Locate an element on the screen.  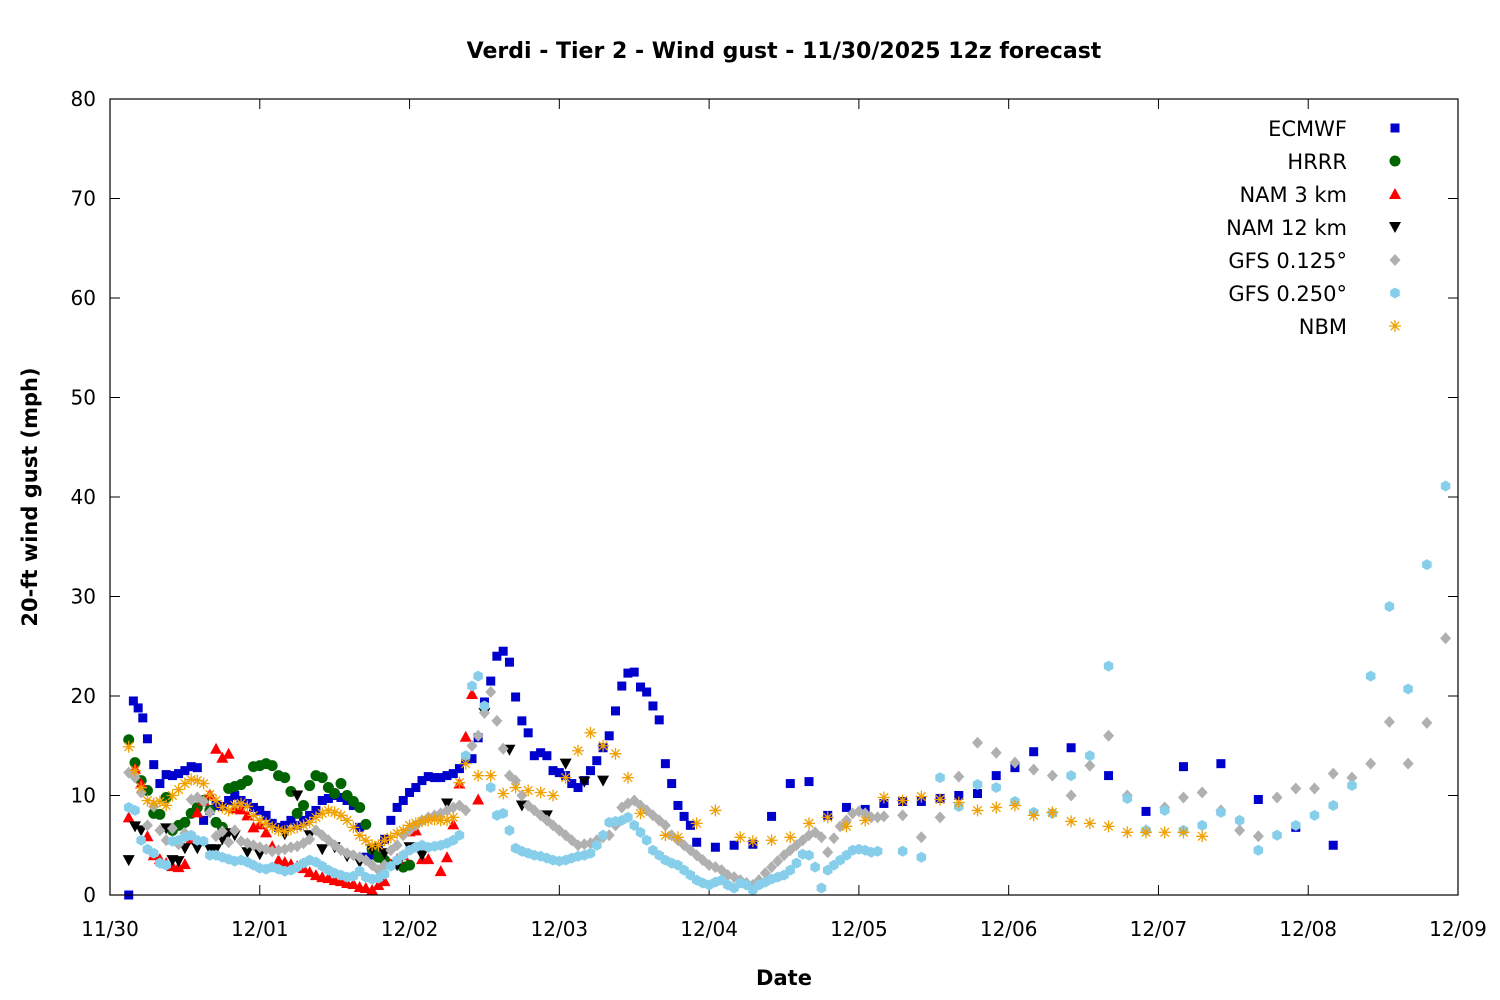
y-tick-label: 80 is located at coordinates (83, 99).